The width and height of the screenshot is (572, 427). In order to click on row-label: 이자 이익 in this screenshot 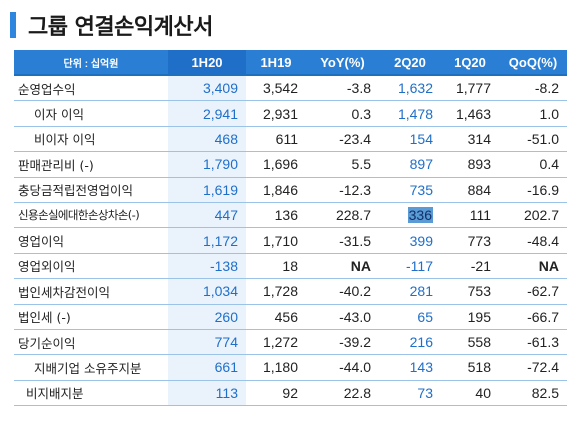, I will do `click(91, 113)`.